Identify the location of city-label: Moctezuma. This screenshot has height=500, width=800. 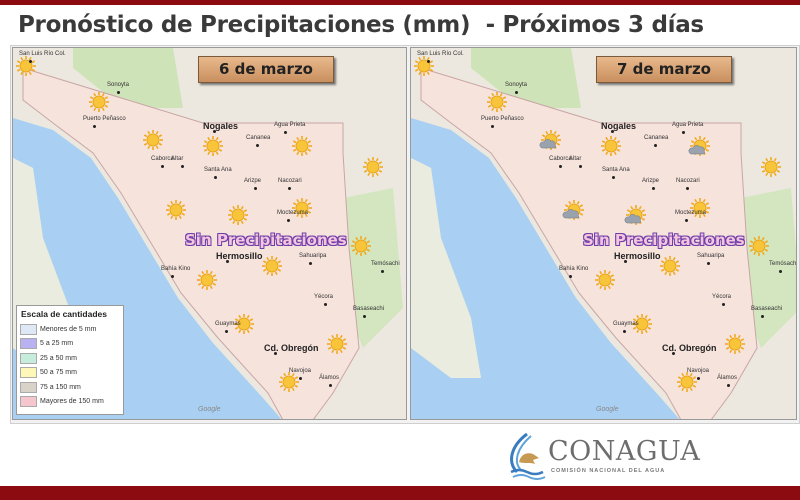
(691, 213).